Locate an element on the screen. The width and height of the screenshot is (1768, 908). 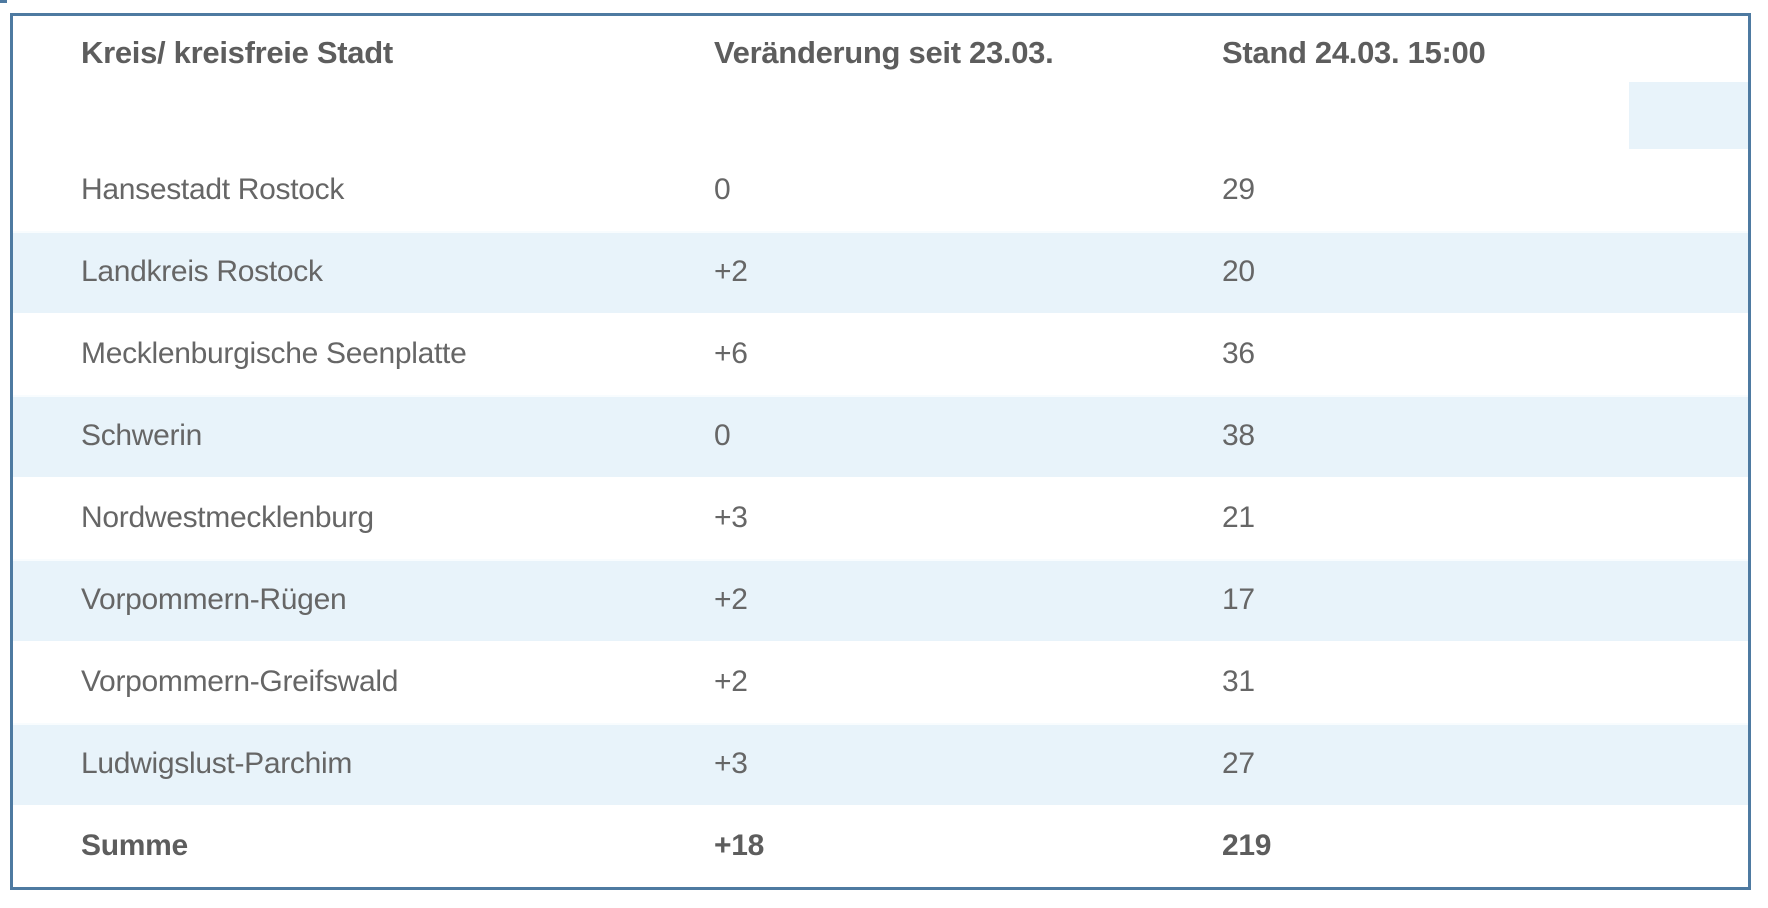
corner-artifact is located at coordinates (3, 1).